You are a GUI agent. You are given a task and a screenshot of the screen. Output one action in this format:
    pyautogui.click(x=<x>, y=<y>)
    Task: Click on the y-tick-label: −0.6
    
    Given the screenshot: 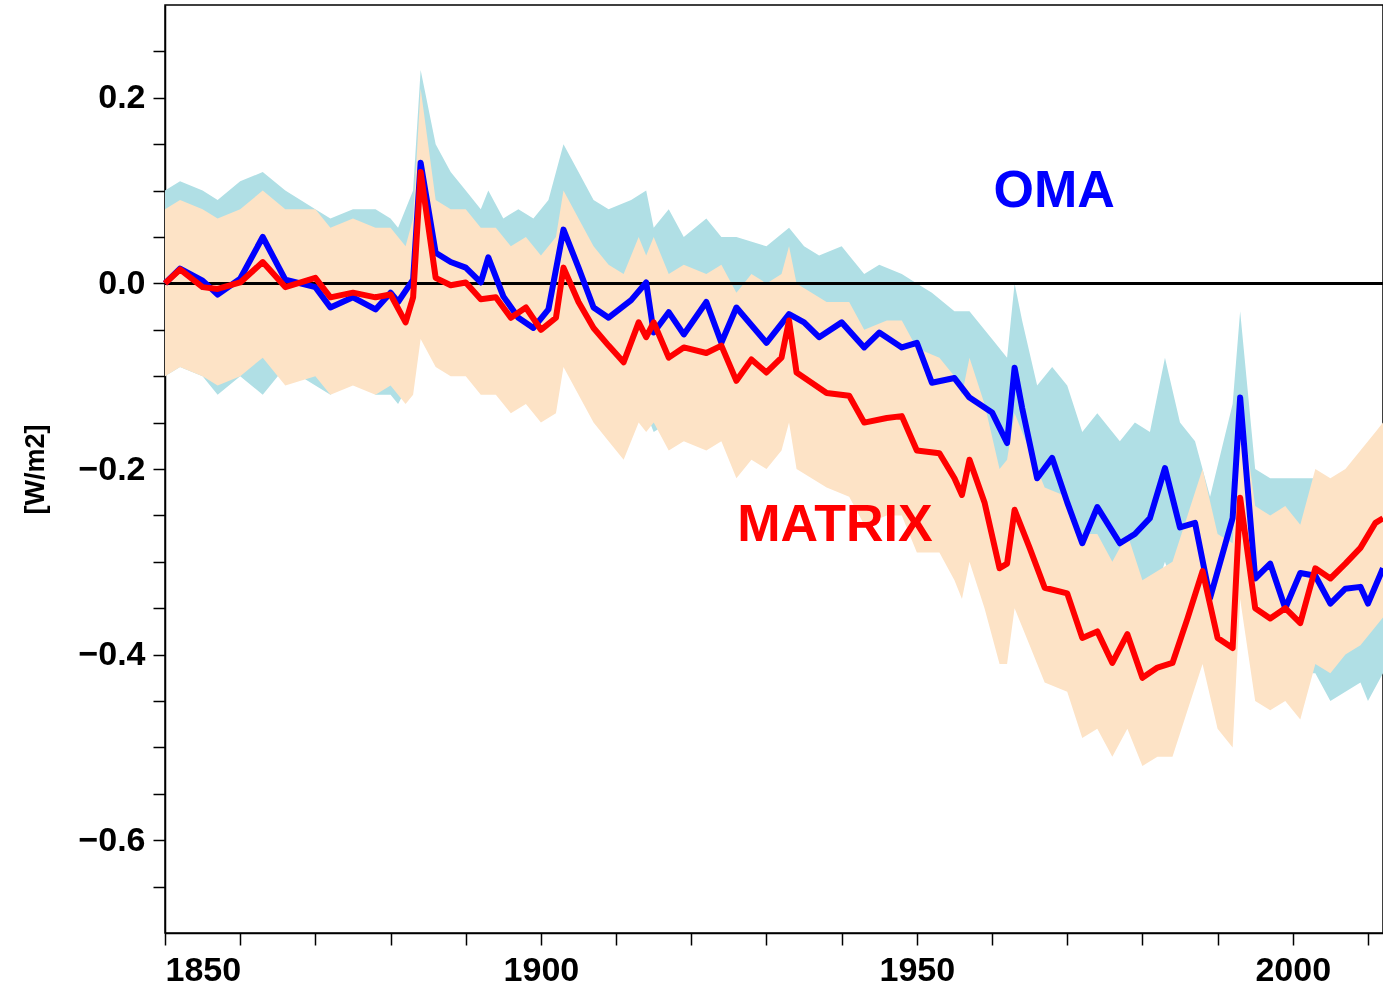 What is the action you would take?
    pyautogui.click(x=112, y=838)
    